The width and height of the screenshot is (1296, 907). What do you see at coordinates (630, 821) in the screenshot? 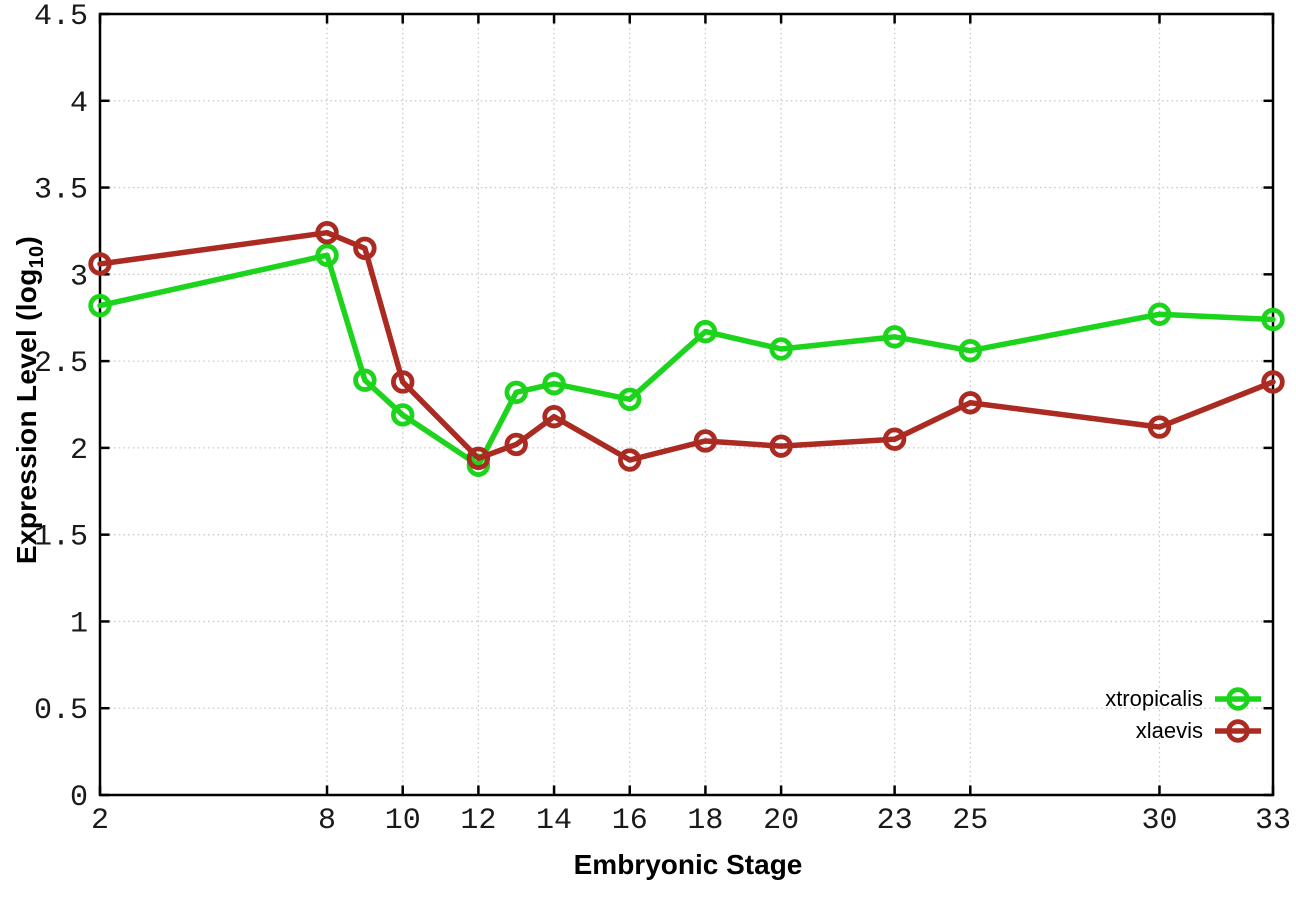
I see `x-tick-label: 16` at bounding box center [630, 821].